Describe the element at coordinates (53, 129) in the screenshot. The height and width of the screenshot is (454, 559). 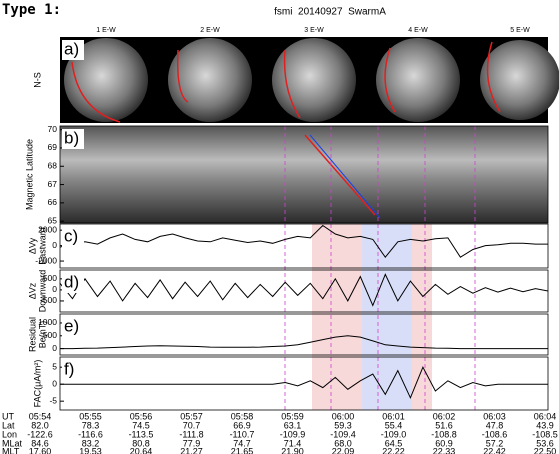
I see `y-tick-label: 70` at that location.